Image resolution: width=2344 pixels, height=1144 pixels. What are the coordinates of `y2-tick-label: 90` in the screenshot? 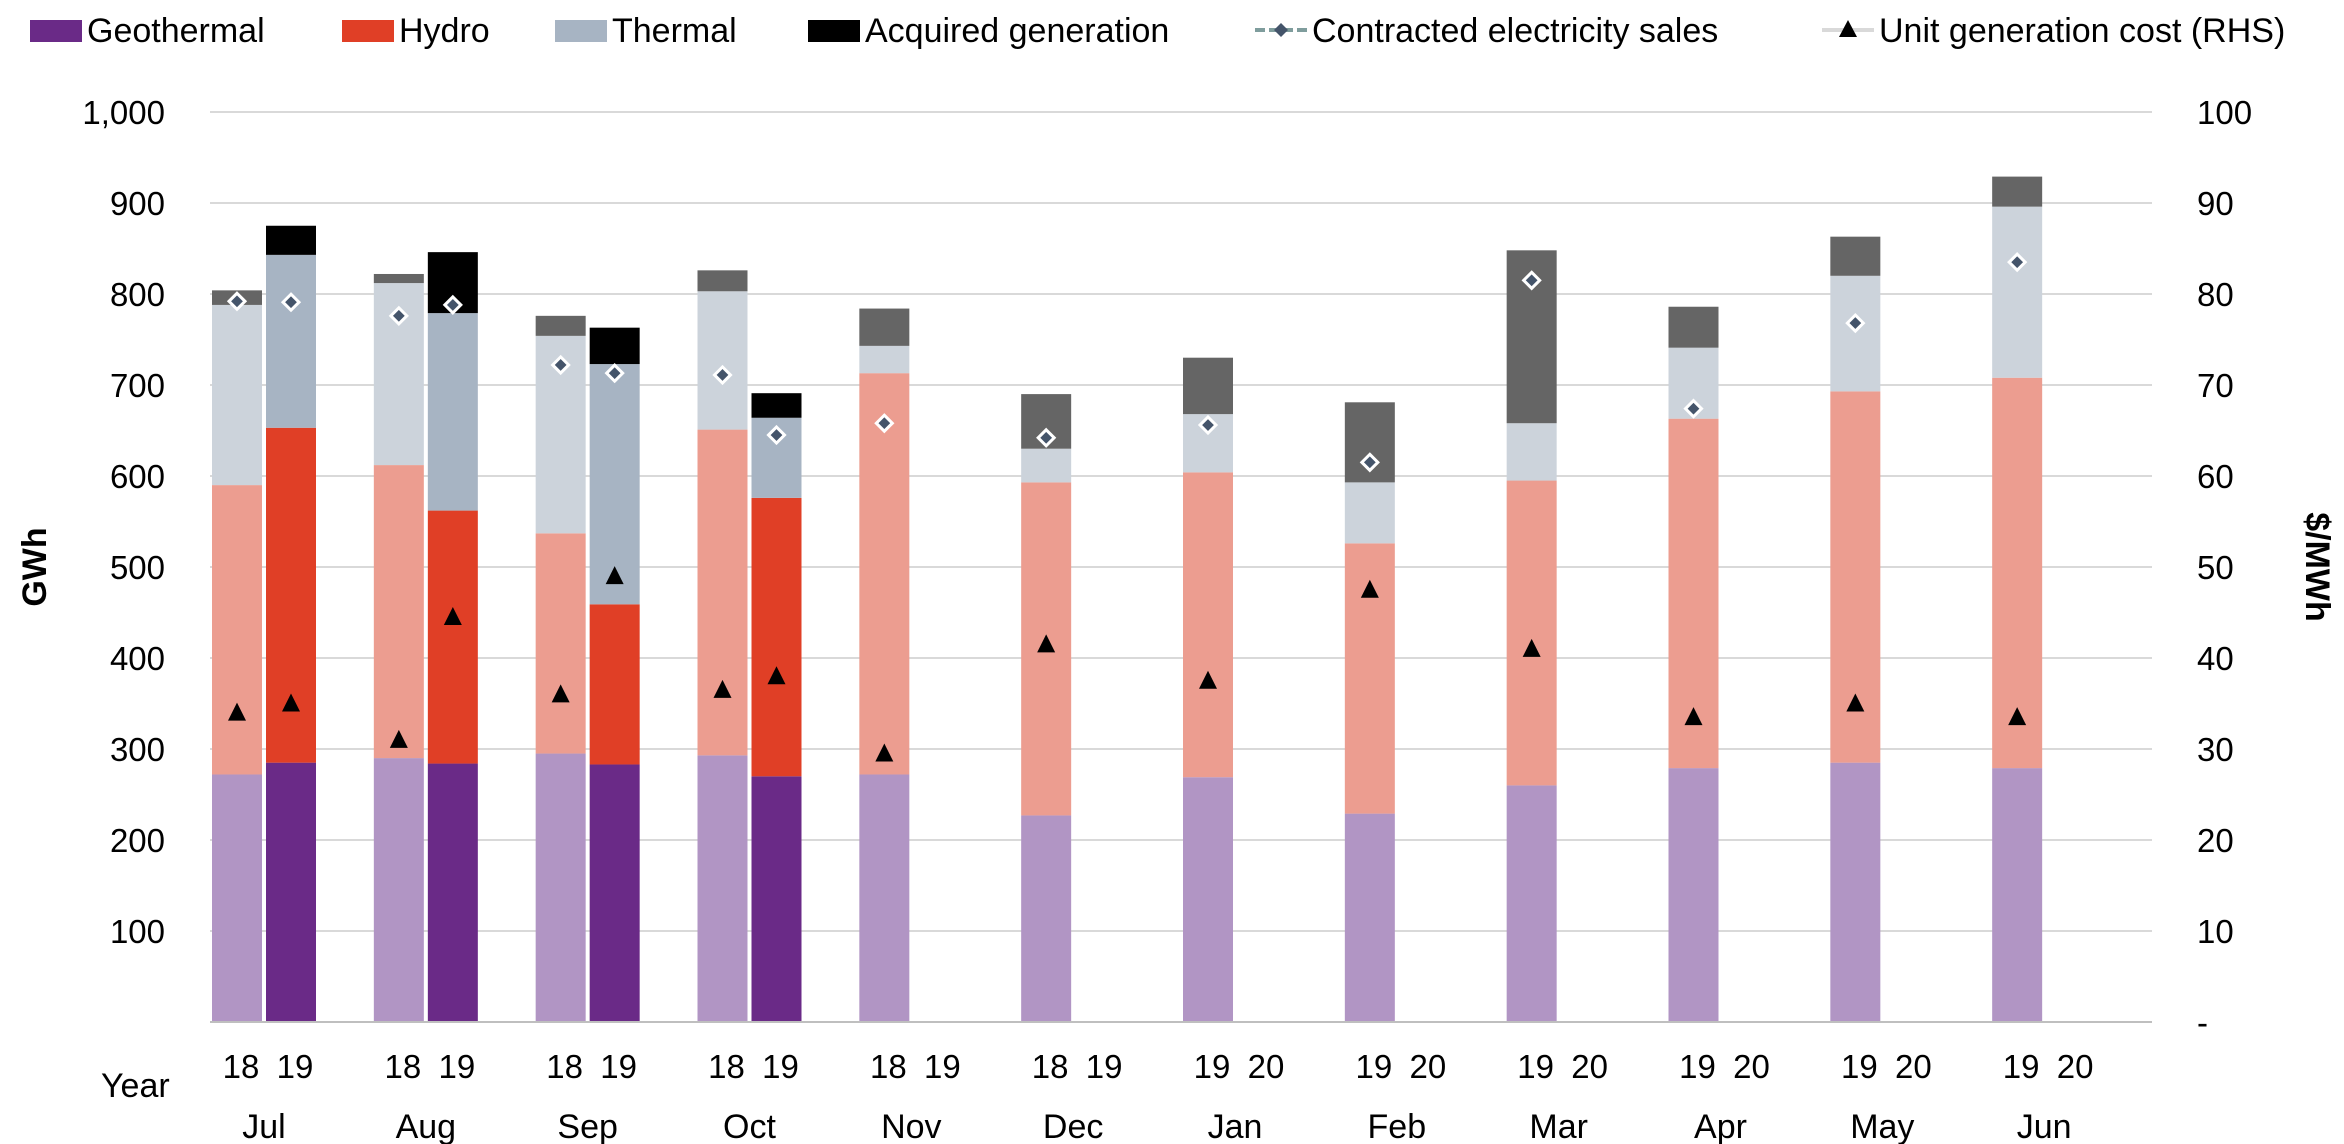 It's located at (2215, 203).